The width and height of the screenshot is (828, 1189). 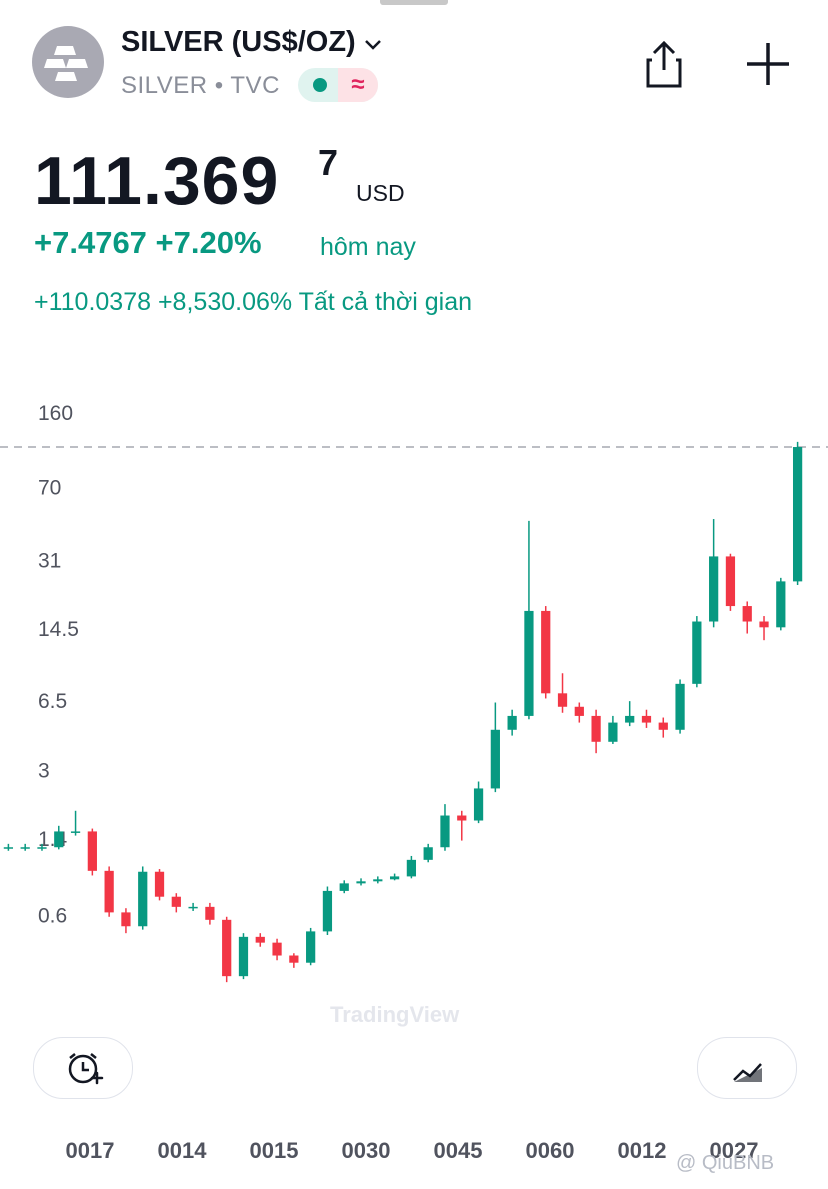 What do you see at coordinates (380, 193) in the screenshot?
I see `currency: USD` at bounding box center [380, 193].